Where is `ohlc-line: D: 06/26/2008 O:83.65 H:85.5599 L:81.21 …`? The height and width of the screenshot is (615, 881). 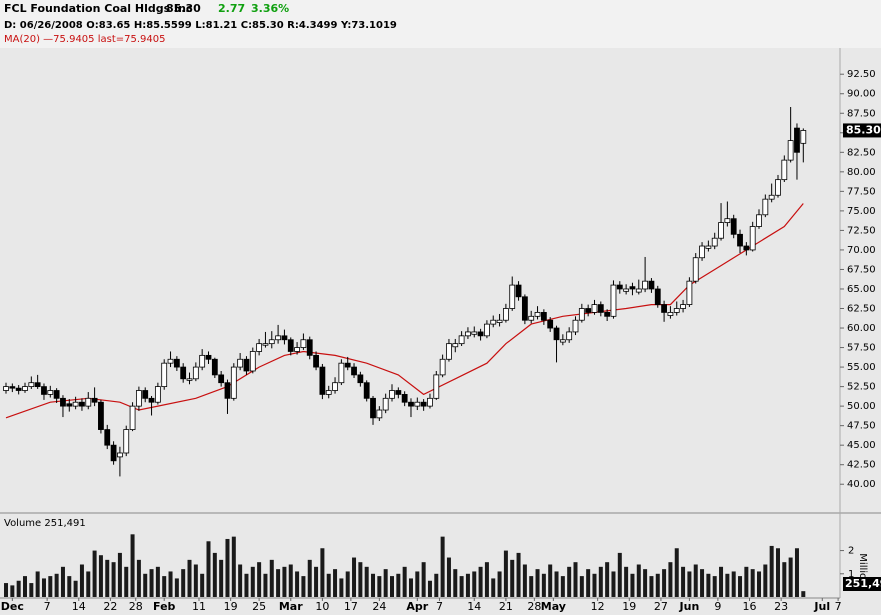 ohlc-line: D: 06/26/2008 O:83.65 H:85.5599 L:81.21 … is located at coordinates (200, 25).